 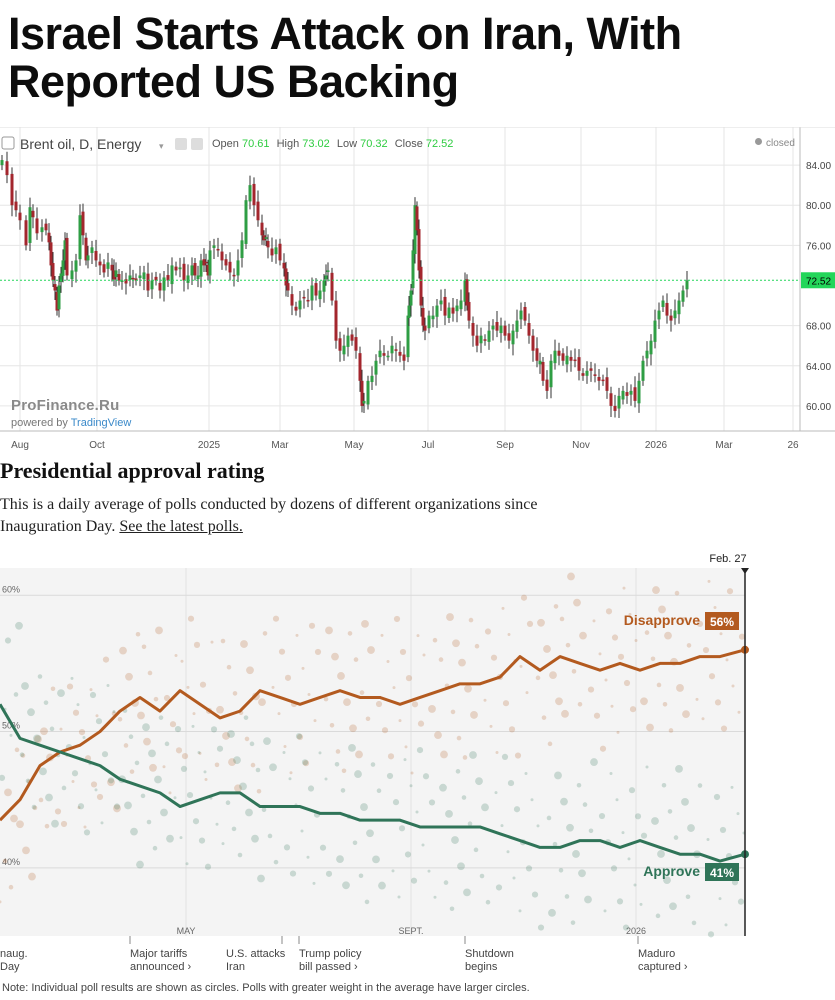 What do you see at coordinates (181, 526) in the screenshot?
I see `latest-polls-link: See the latest polls.` at bounding box center [181, 526].